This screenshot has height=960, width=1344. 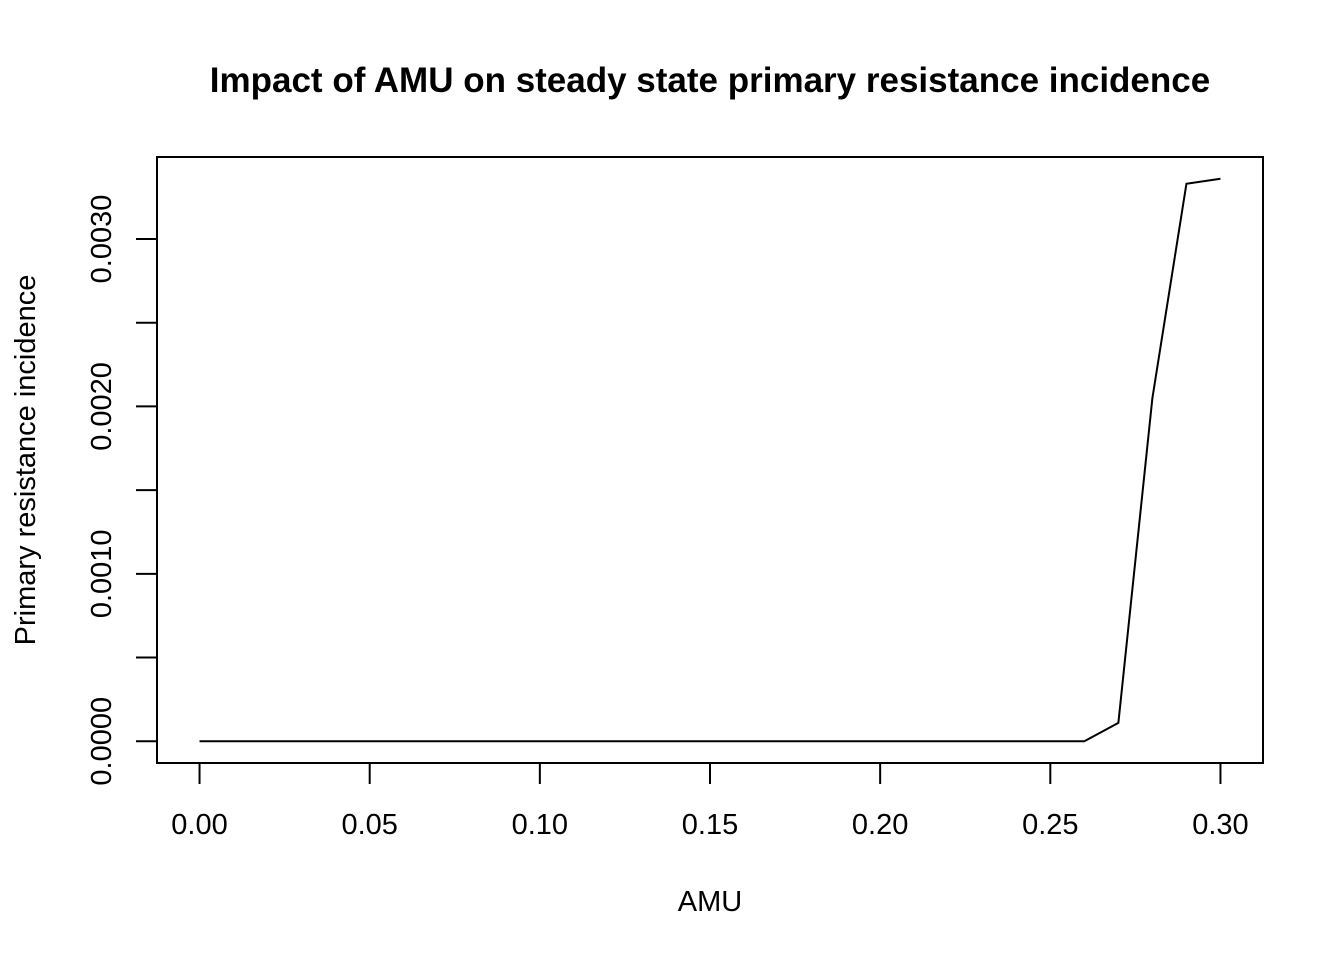 I want to click on x-tick-label: 0.05, so click(x=369, y=825).